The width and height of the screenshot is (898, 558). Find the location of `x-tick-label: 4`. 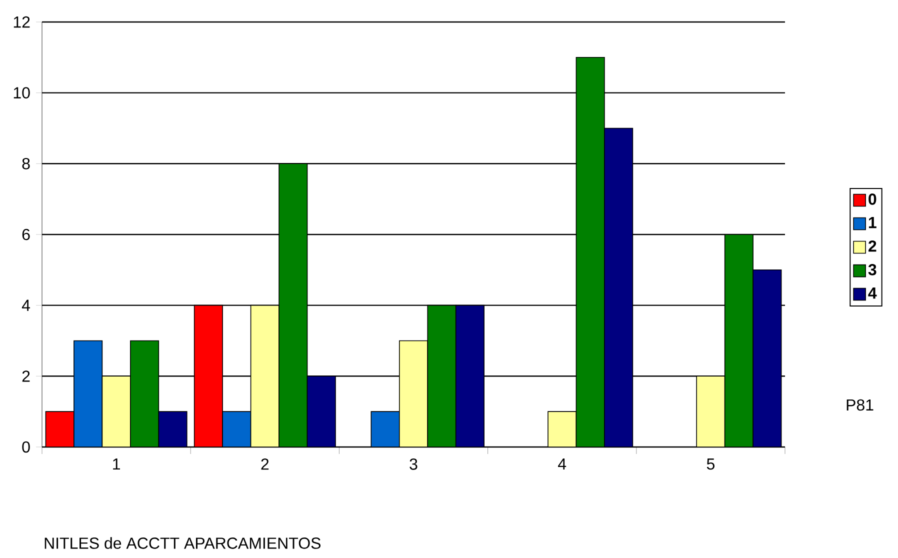

x-tick-label: 4 is located at coordinates (562, 464).